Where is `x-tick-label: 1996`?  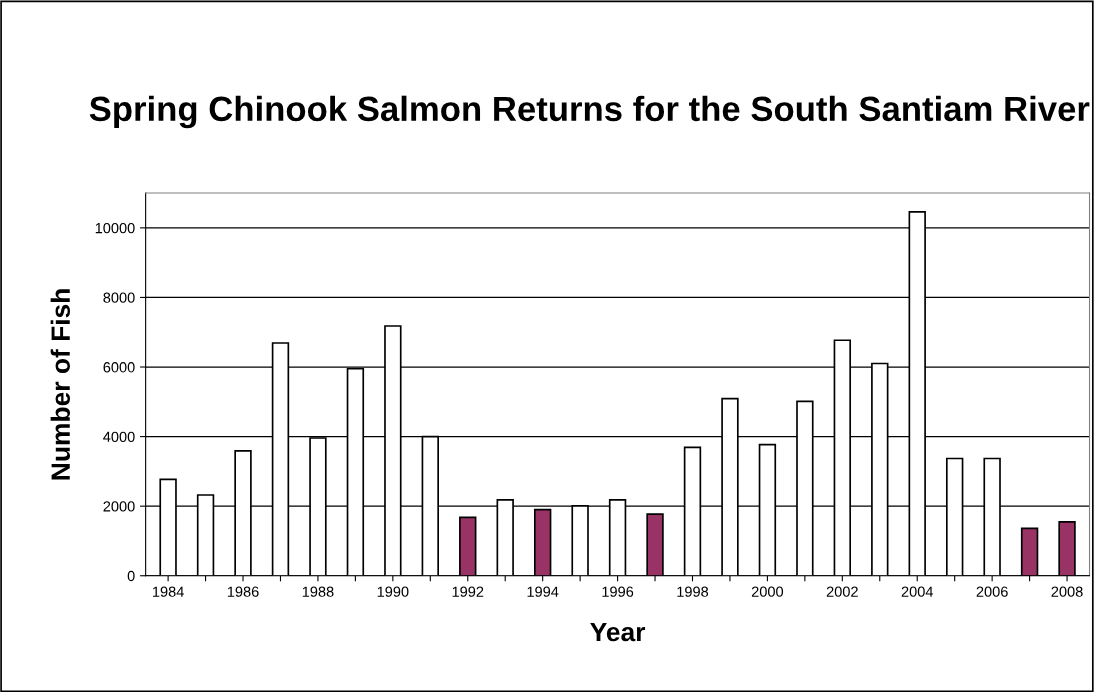 x-tick-label: 1996 is located at coordinates (618, 591).